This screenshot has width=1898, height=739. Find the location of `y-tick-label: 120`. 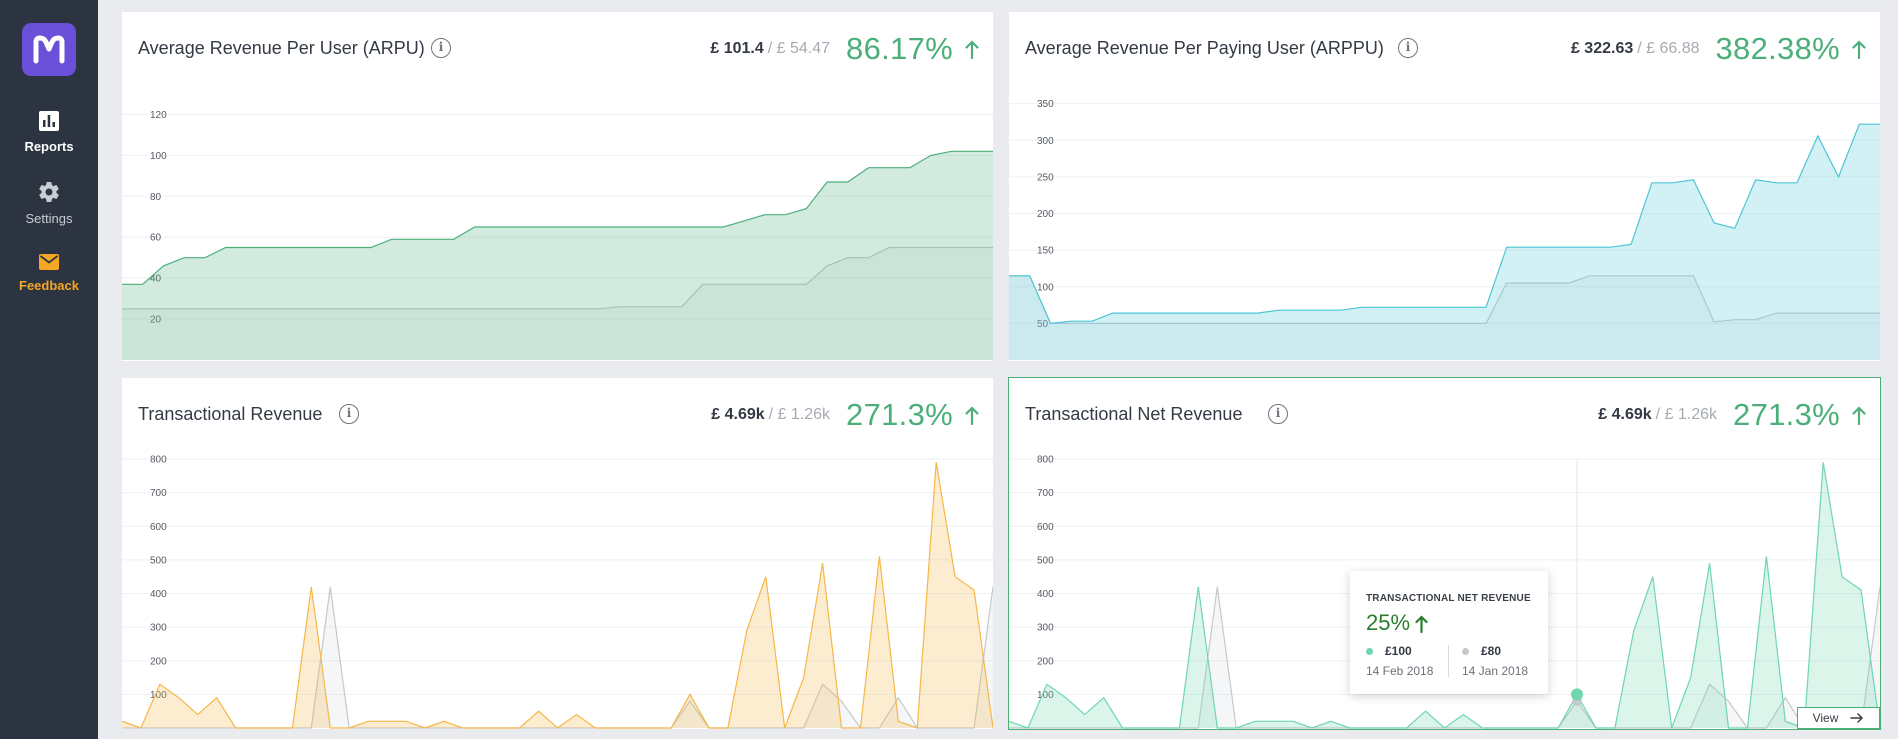

y-tick-label: 120 is located at coordinates (158, 115).